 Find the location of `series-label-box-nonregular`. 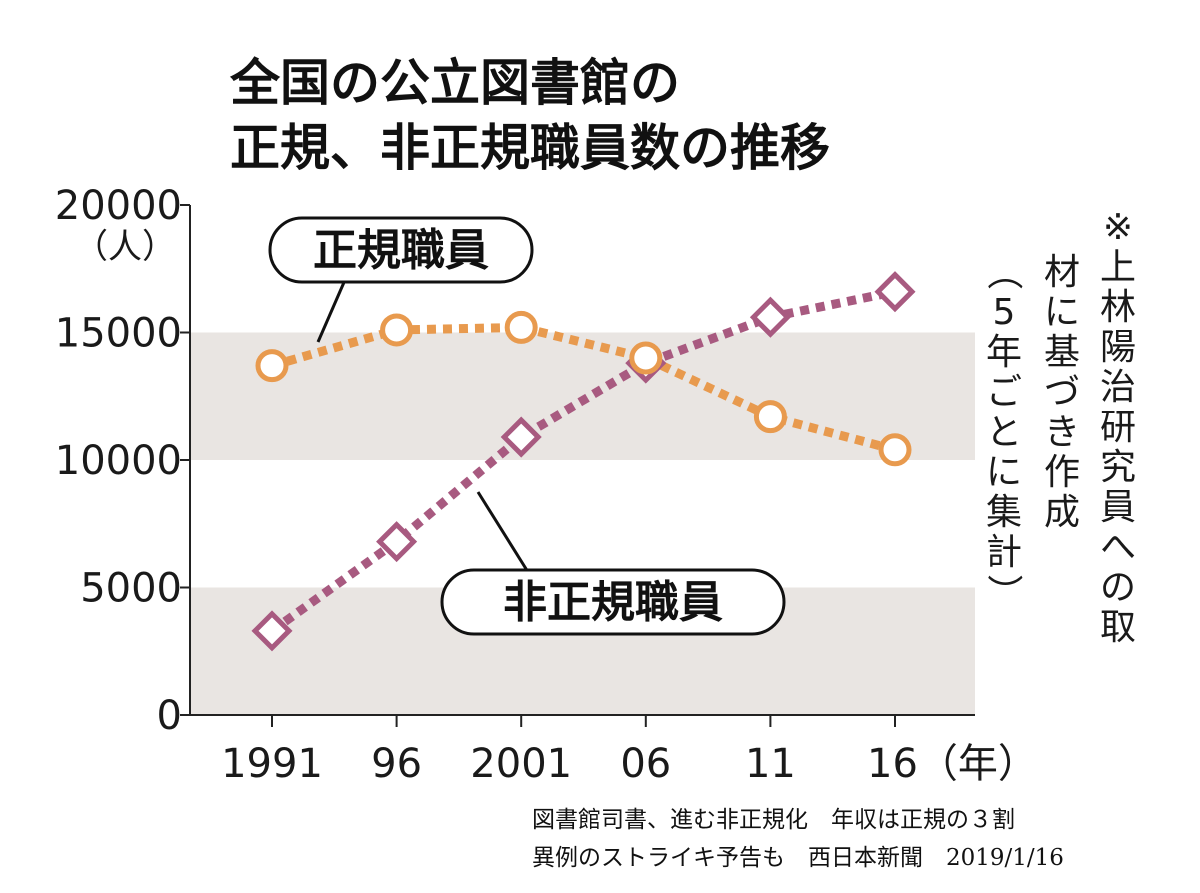

series-label-box-nonregular is located at coordinates (613, 602).